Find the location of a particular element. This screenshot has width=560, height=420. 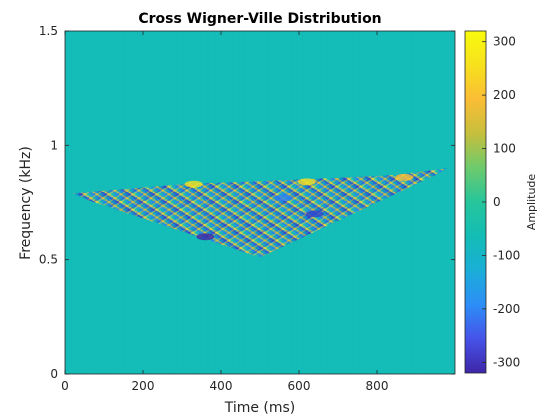

interference-hotspots is located at coordinates (299, 207).